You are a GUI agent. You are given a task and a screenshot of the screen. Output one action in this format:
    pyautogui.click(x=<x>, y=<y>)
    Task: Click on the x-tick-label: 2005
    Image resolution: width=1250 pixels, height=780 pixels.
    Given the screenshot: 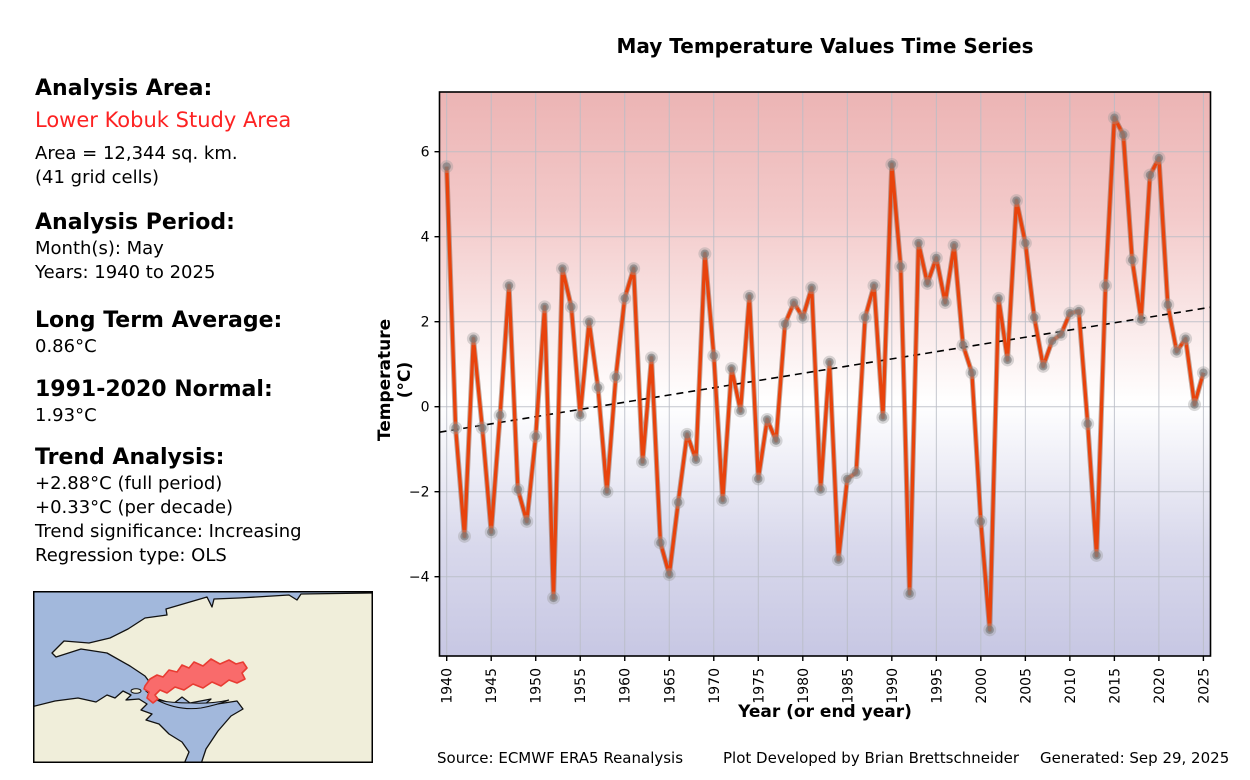 What is the action you would take?
    pyautogui.click(x=1026, y=686)
    